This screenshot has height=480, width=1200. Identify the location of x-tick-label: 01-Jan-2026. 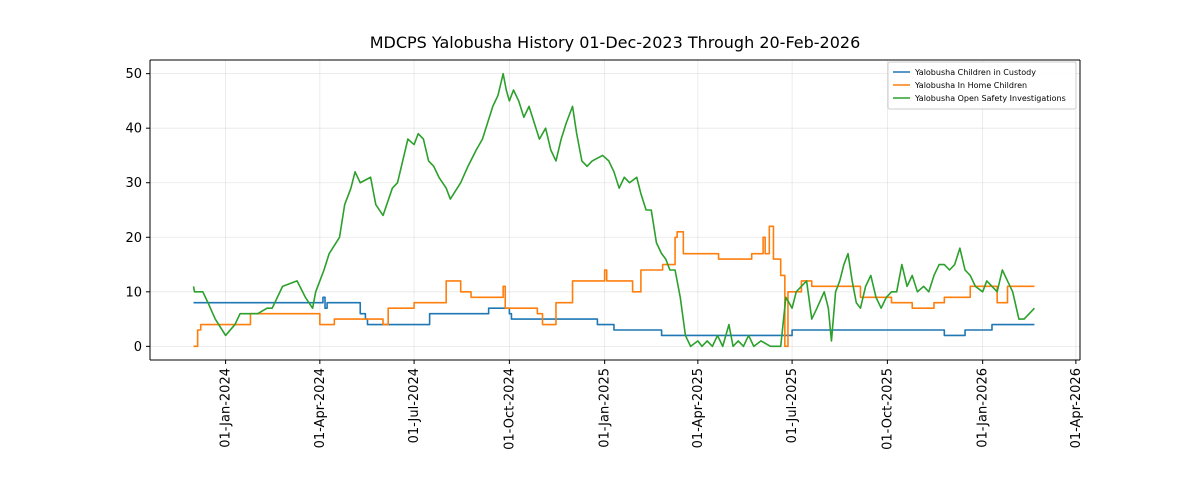
(983, 408).